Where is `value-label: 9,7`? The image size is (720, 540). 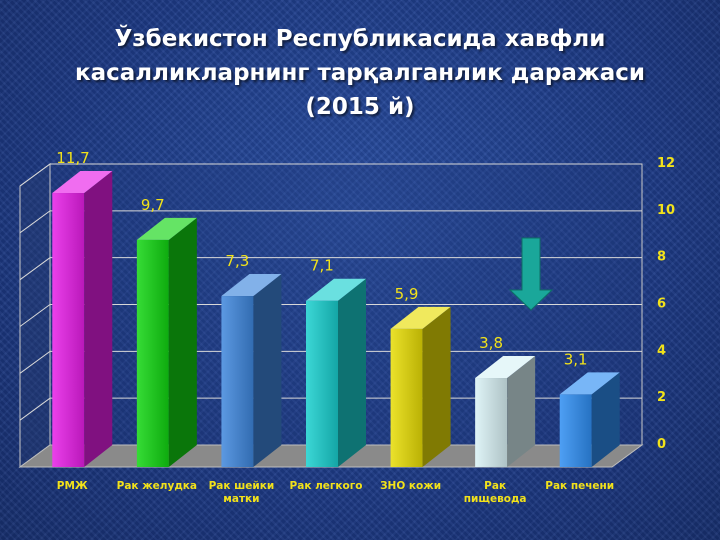 value-label: 9,7 is located at coordinates (153, 205).